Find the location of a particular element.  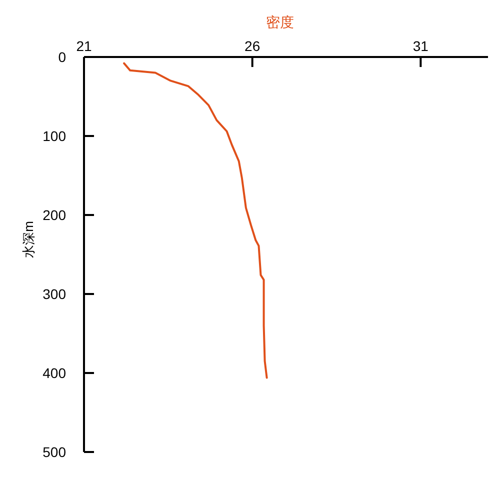

y-tick-label: 100 is located at coordinates (54, 136).